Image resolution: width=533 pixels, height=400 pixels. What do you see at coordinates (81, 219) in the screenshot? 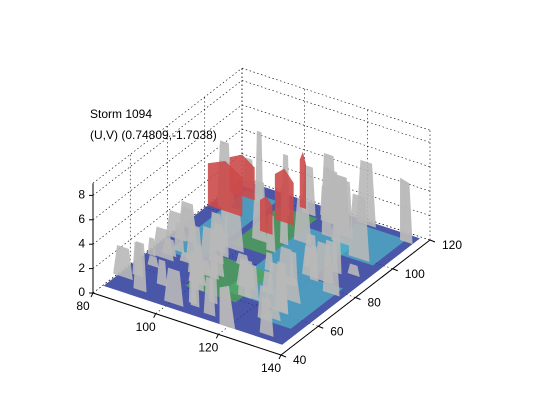
I see `z-tick-label: 6` at bounding box center [81, 219].